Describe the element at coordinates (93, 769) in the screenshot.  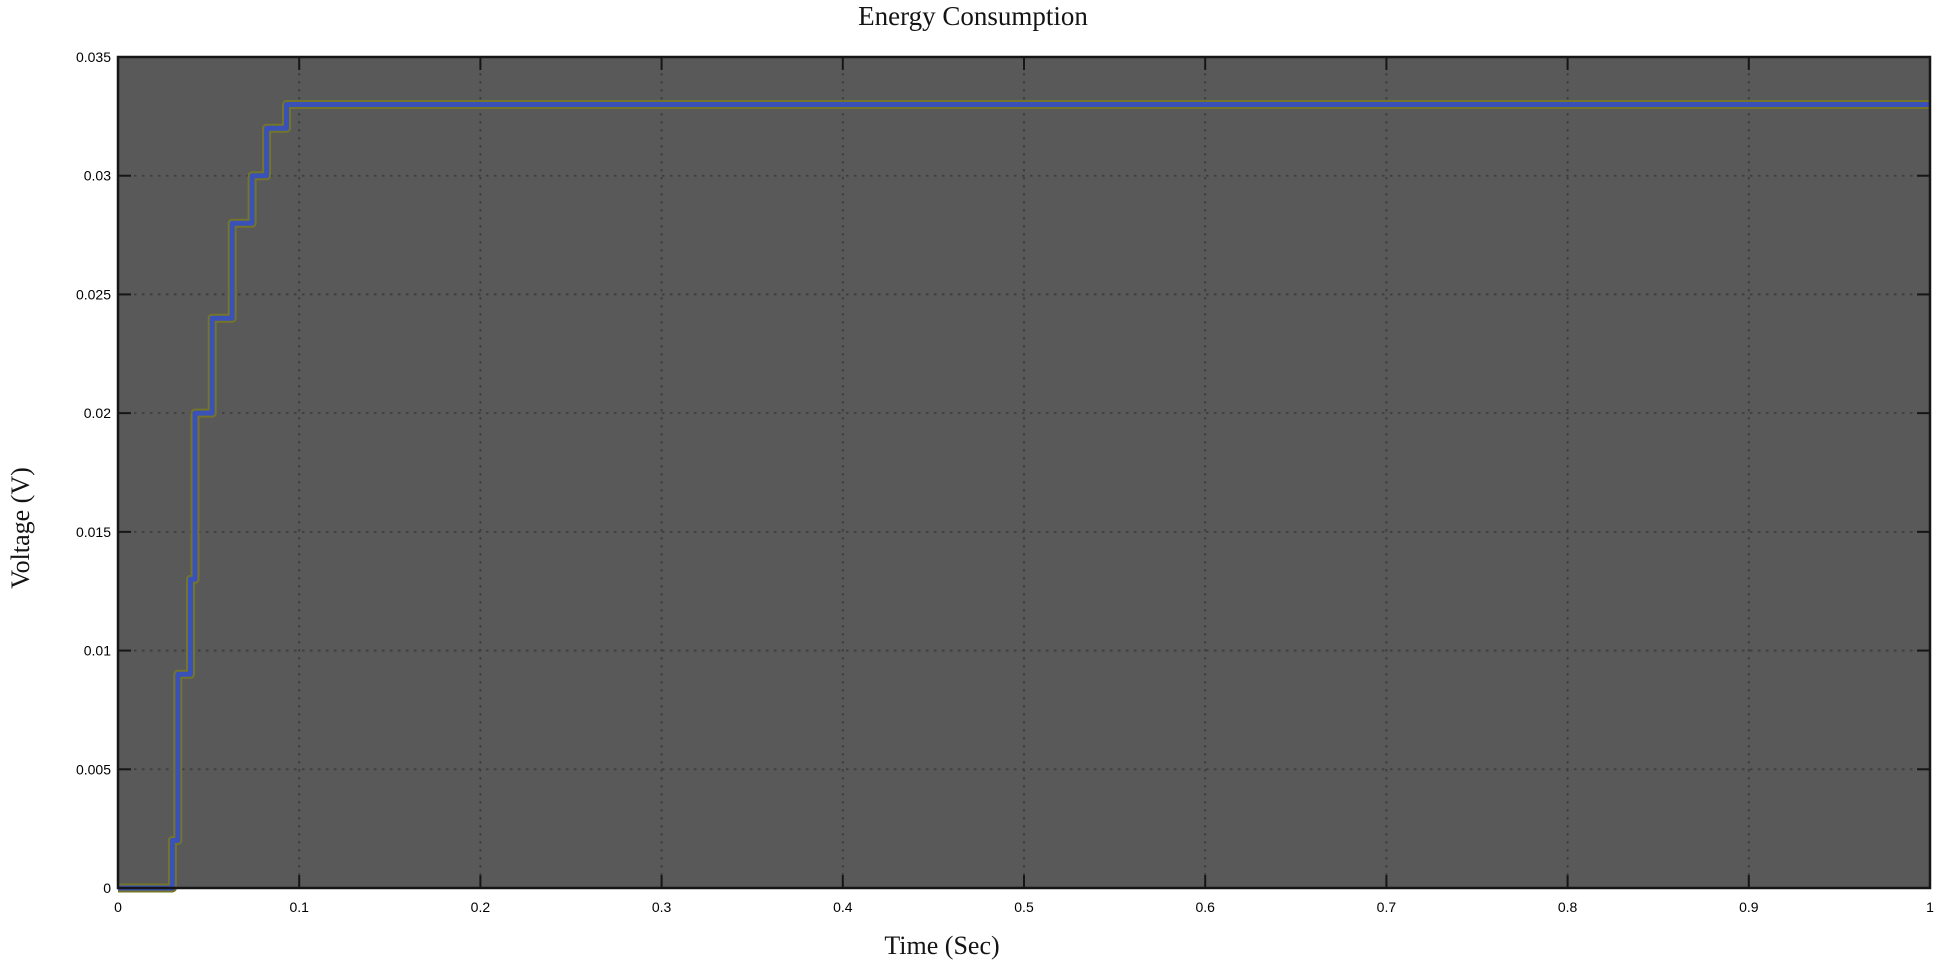
I see `y-tick-label: 0.005` at that location.